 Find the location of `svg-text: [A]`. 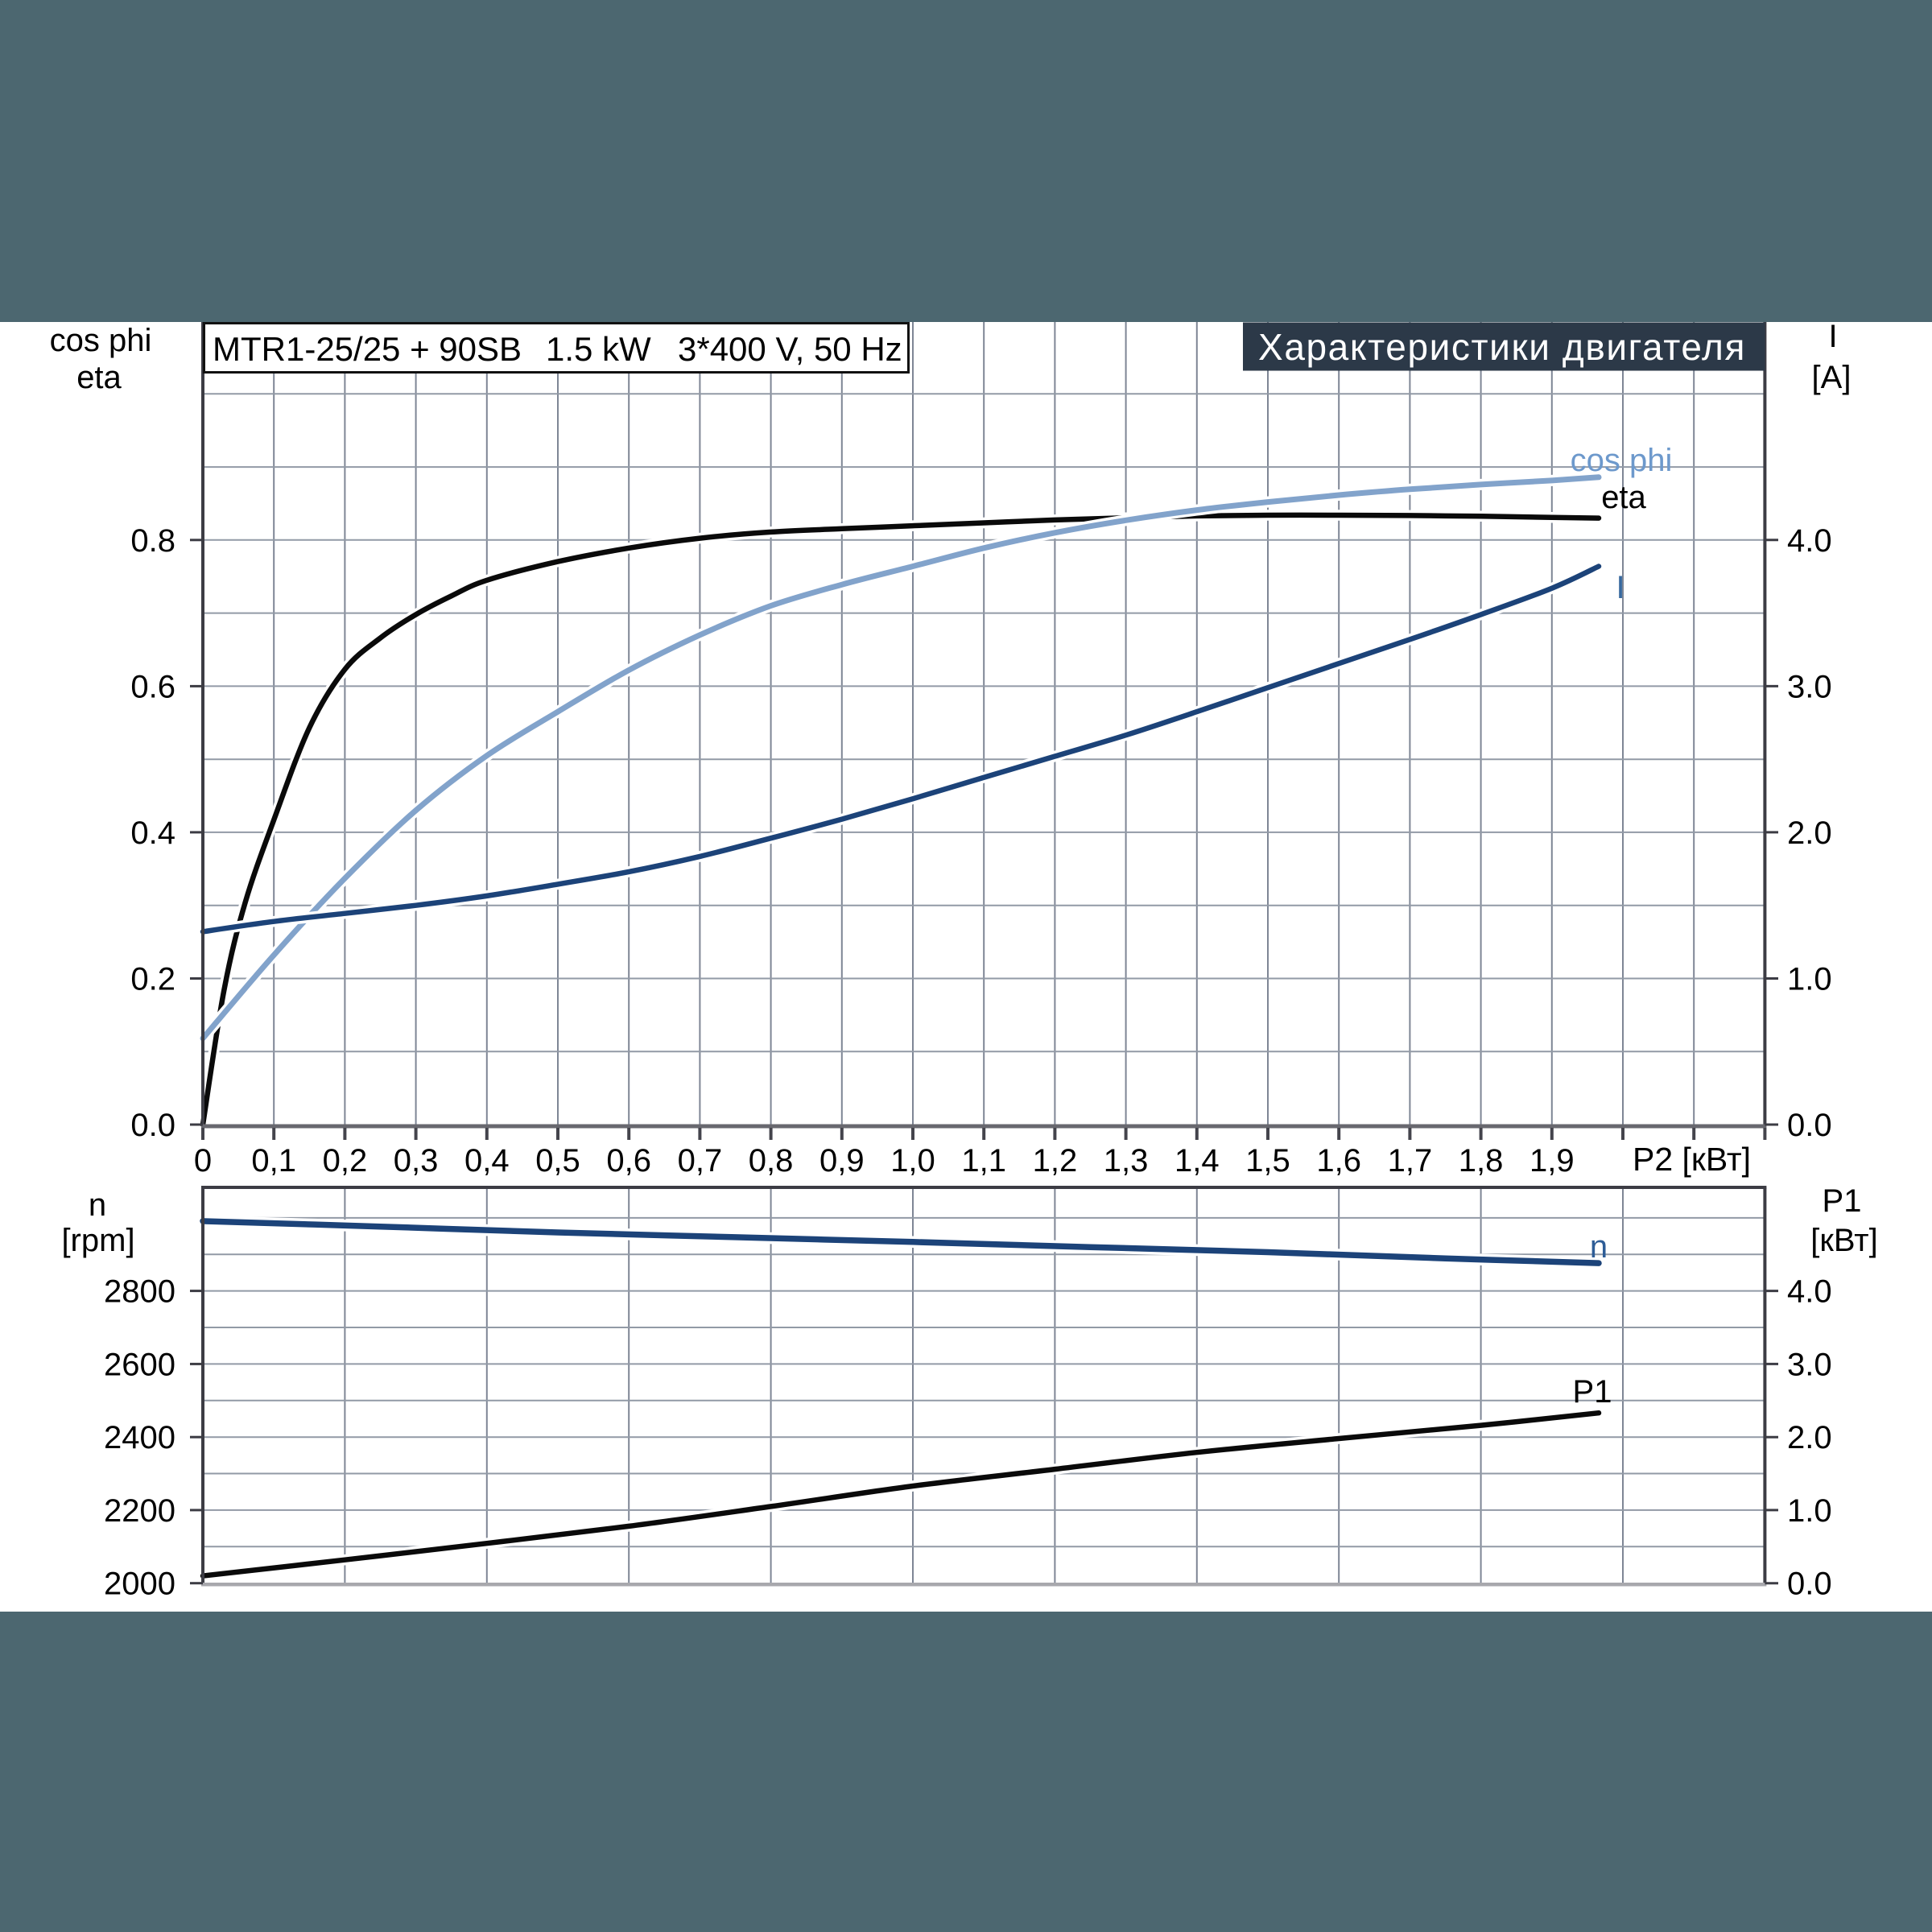

svg-text: [A] is located at coordinates (1832, 377).